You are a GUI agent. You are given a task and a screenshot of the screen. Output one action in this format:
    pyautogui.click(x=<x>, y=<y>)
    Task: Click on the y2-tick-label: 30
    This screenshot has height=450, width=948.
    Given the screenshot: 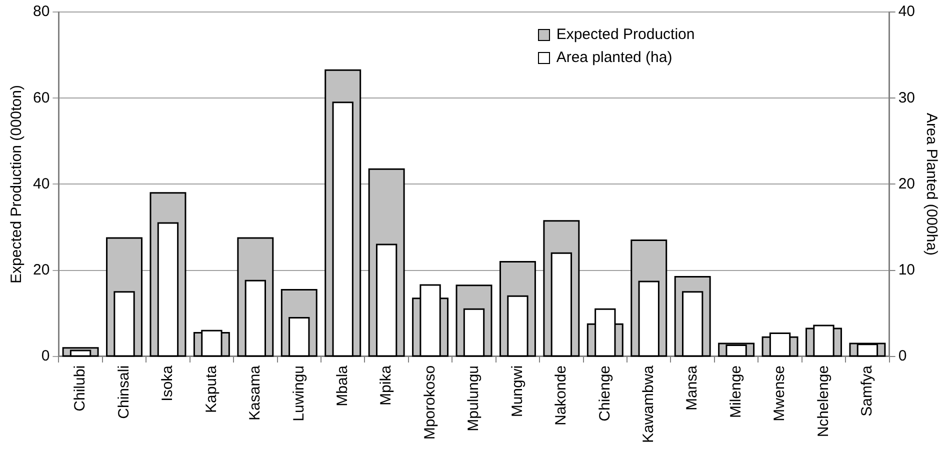 What is the action you would take?
    pyautogui.click(x=907, y=97)
    